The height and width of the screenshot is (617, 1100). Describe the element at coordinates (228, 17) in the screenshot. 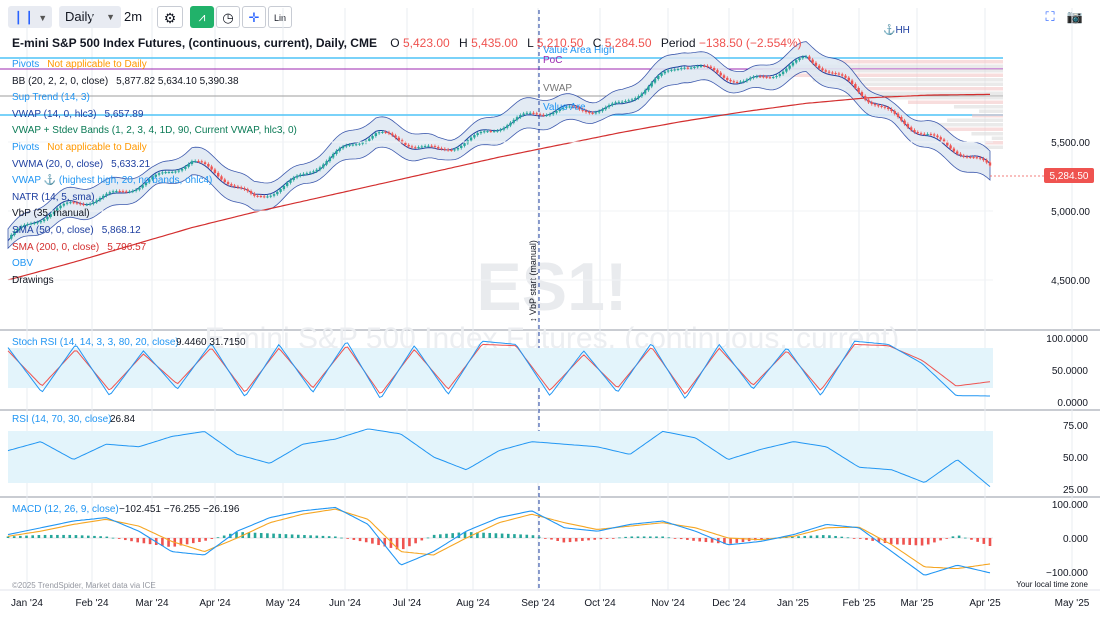

I see `replay-button: ◷` at that location.